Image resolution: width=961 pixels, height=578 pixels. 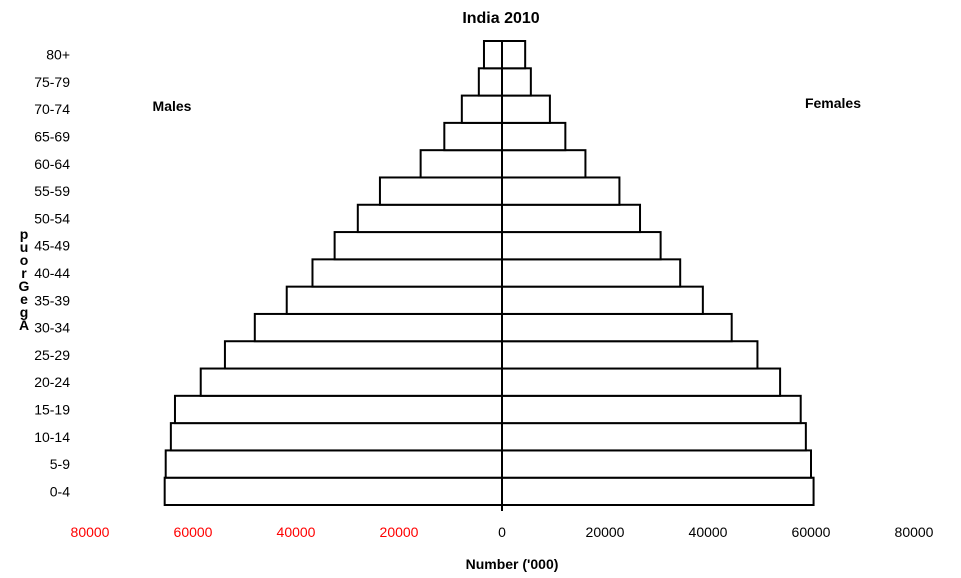 I want to click on y-tick-label: 50-54, so click(x=52, y=218).